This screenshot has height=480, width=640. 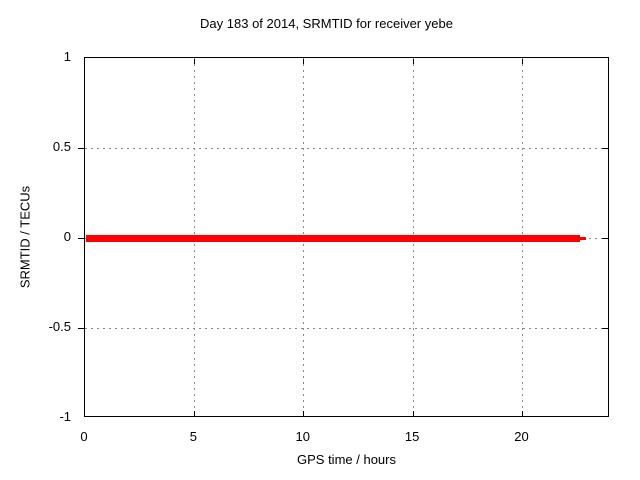 I want to click on x-axis-title: GPS time / hours, so click(x=346, y=459).